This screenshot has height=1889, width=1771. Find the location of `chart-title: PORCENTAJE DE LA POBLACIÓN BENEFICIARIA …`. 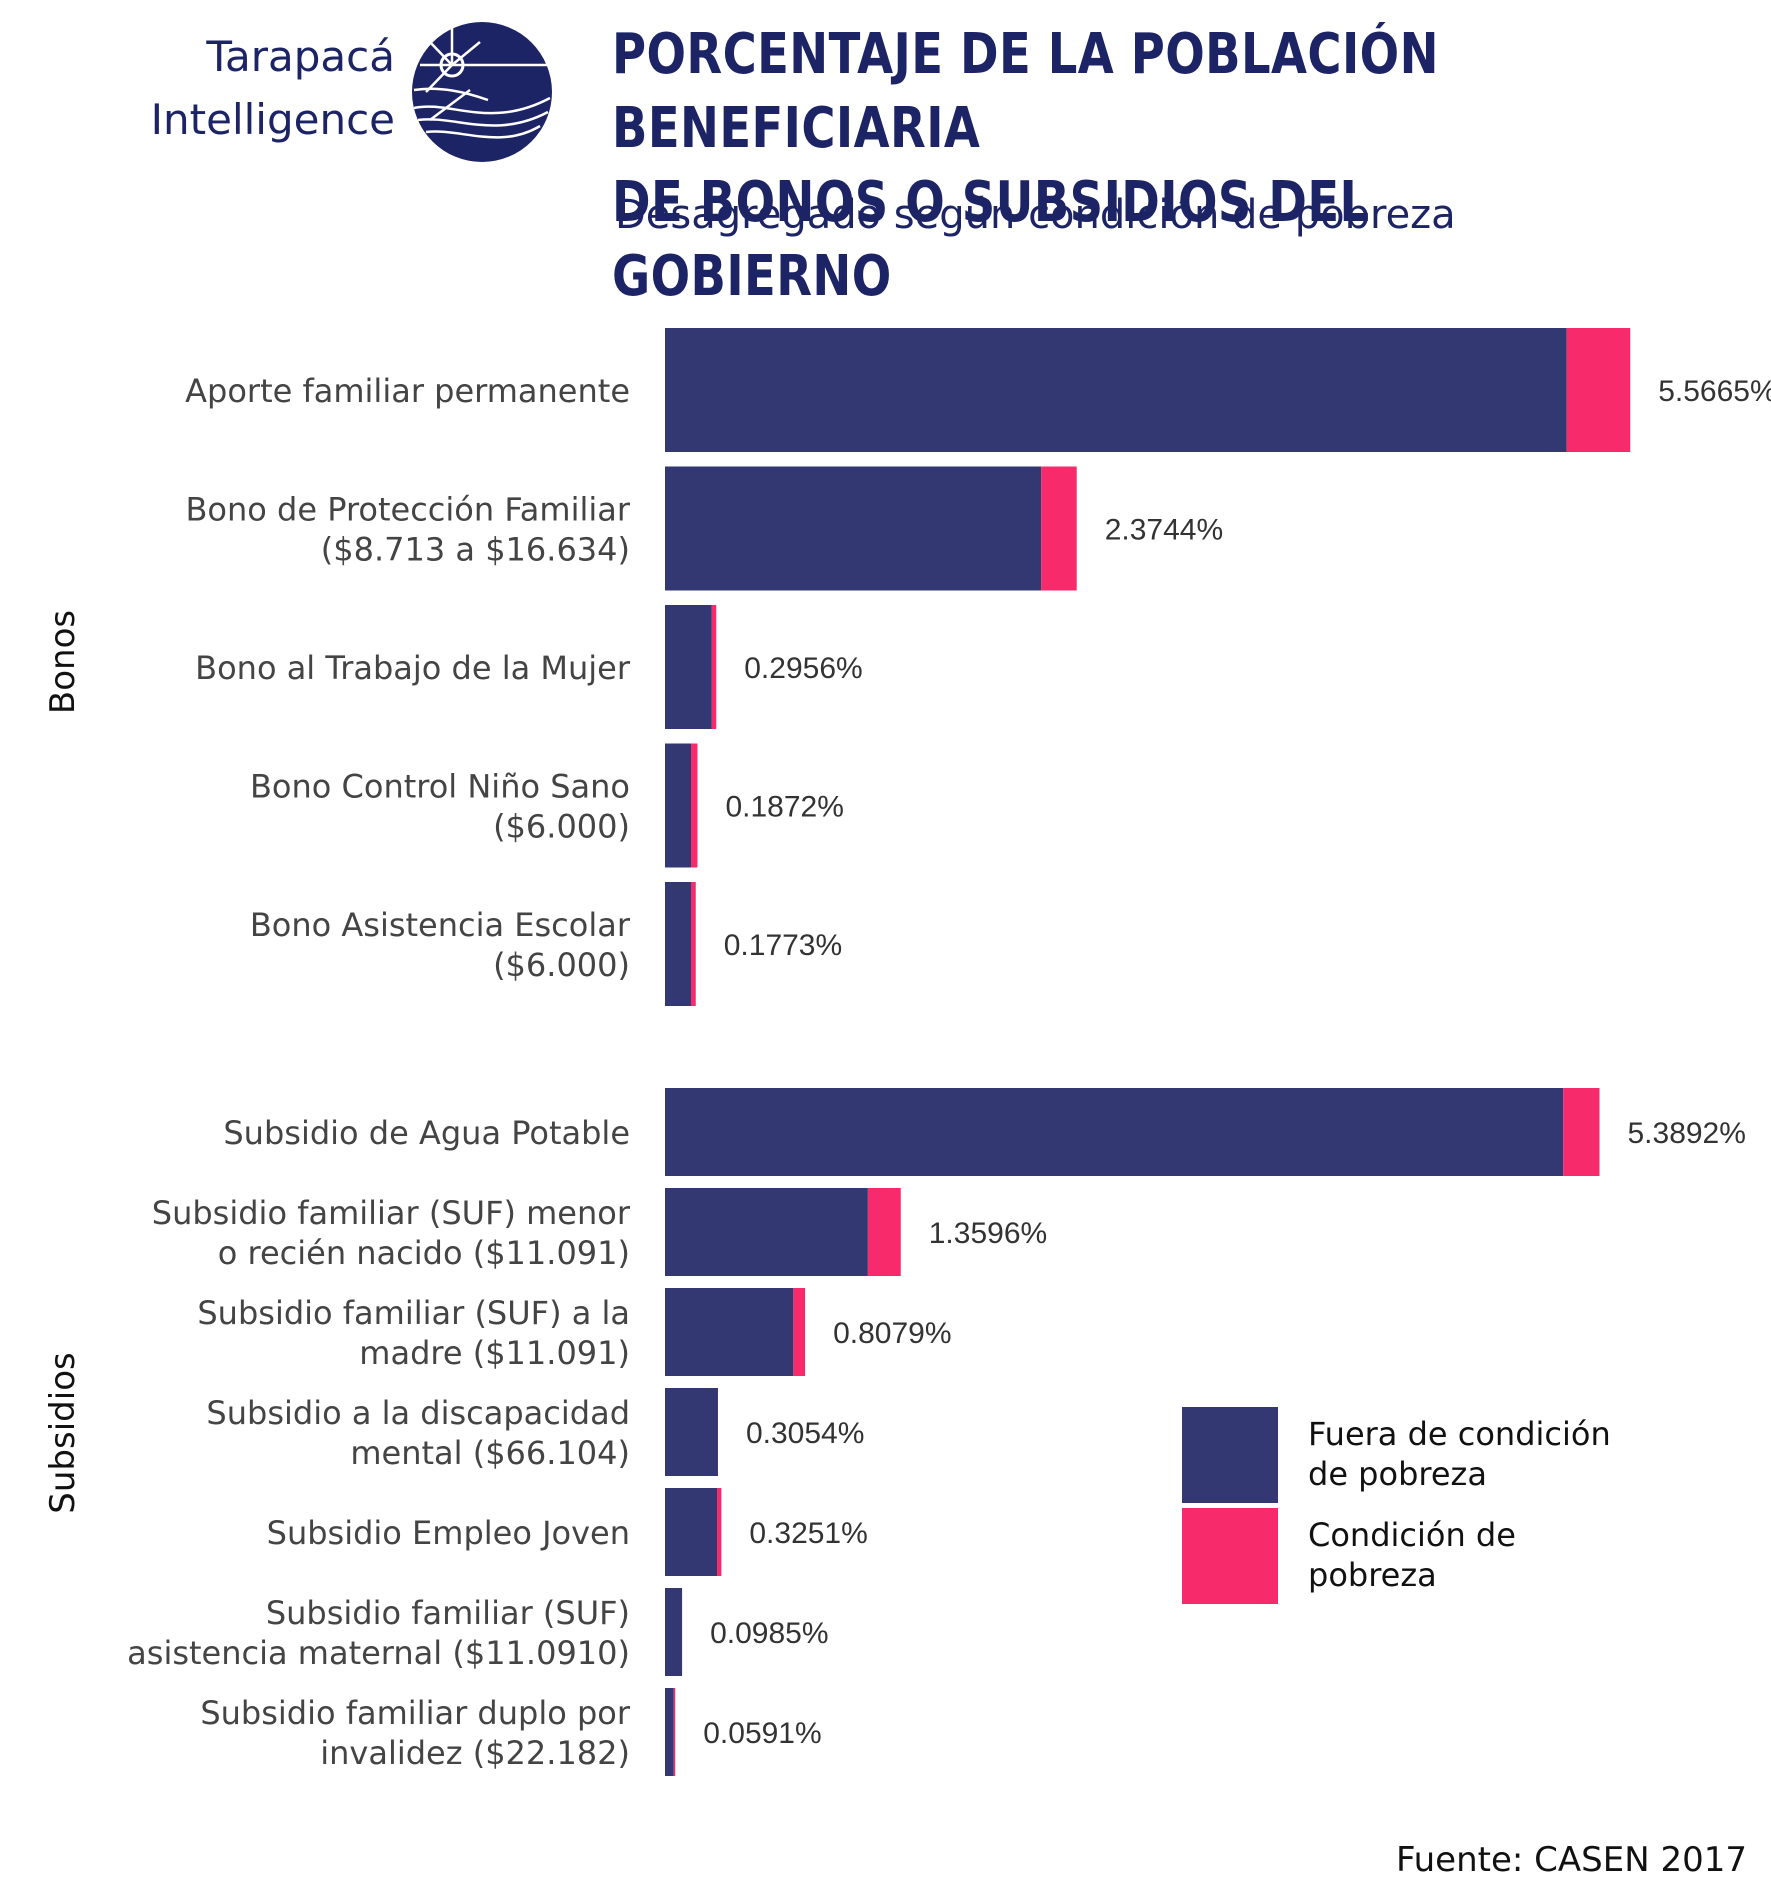

chart-title: PORCENTAJE DE LA POBLACIÓN BENEFICIARIA … is located at coordinates (1089, 166).